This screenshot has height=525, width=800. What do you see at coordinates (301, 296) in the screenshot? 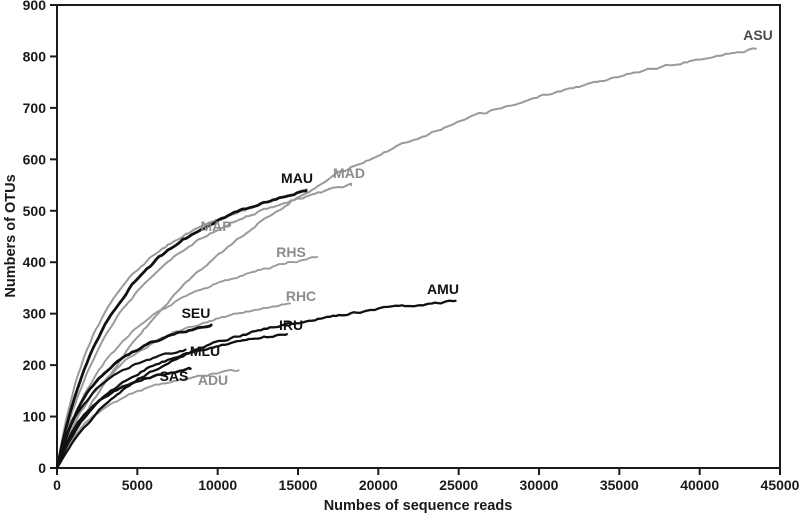
I see `series-label-RHC: RHC` at bounding box center [301, 296].